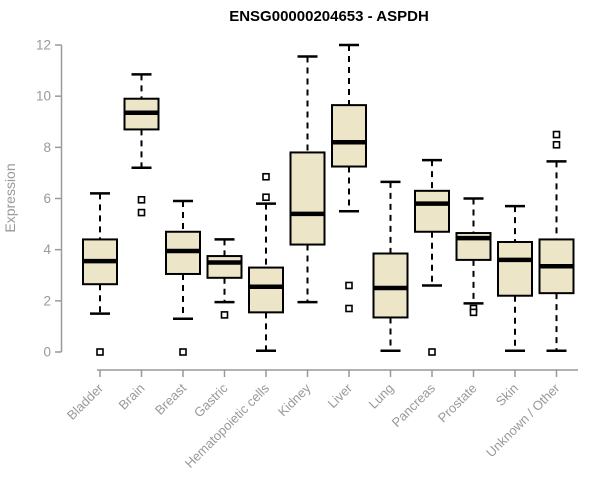 The image size is (600, 500). What do you see at coordinates (457, 403) in the screenshot?
I see `x-axis-category-label: Prostate` at bounding box center [457, 403].